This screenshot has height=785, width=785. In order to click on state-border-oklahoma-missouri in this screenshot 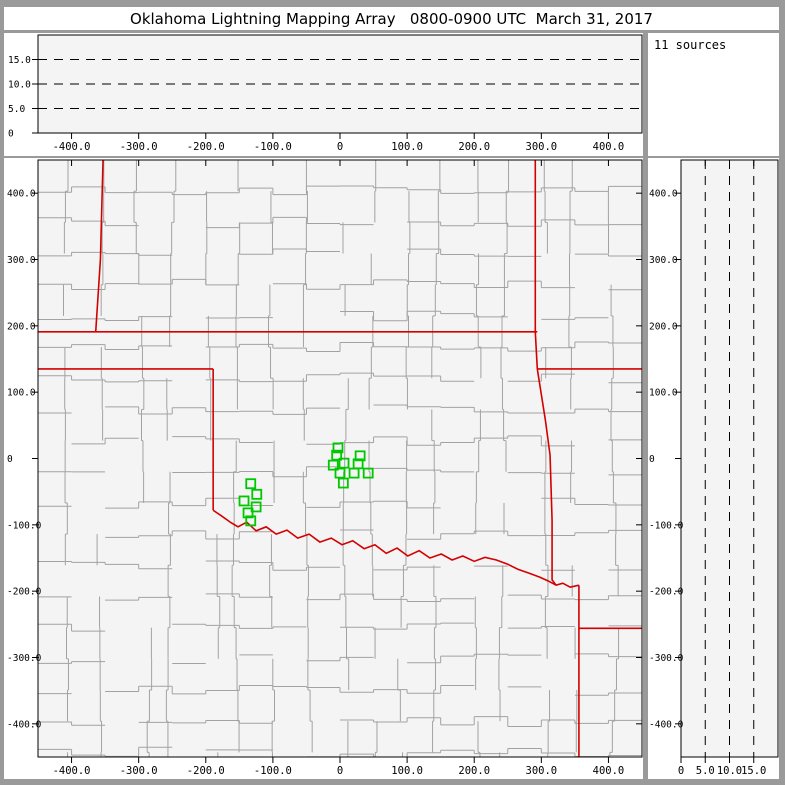, I will do `click(536, 350)`.